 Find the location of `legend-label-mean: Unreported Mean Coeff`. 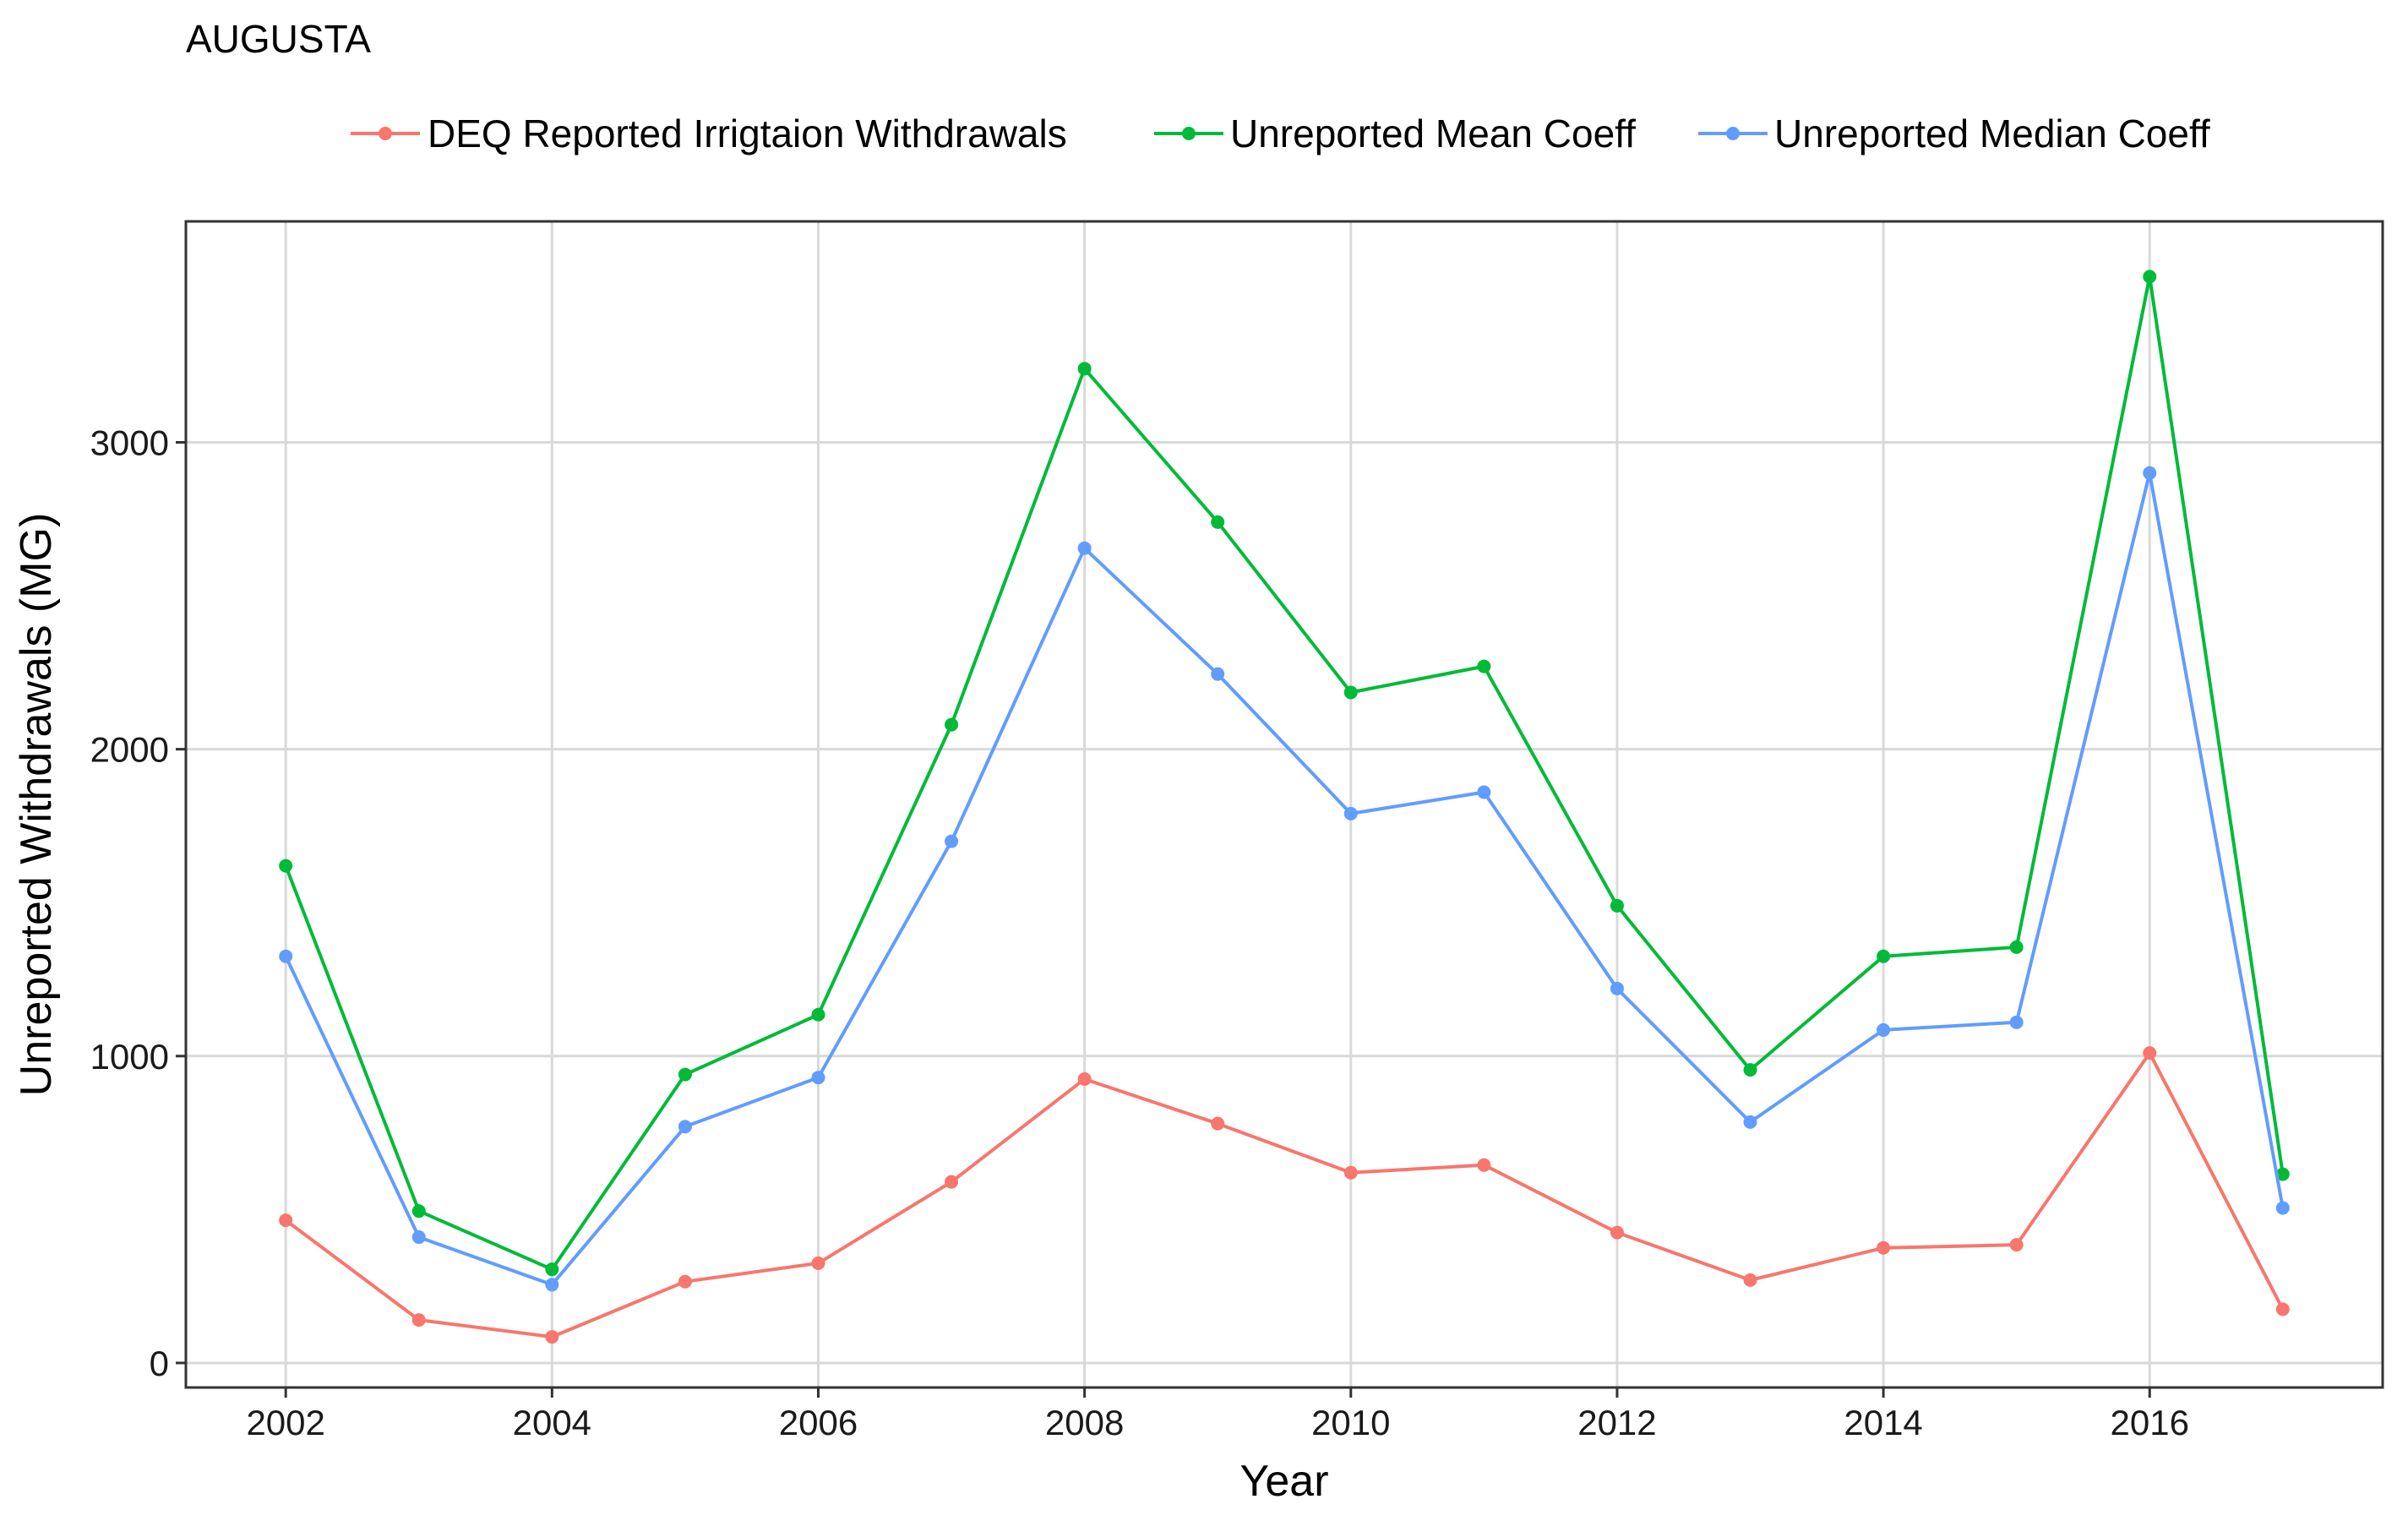

legend-label-mean: Unreported Mean Coeff is located at coordinates (1433, 133).